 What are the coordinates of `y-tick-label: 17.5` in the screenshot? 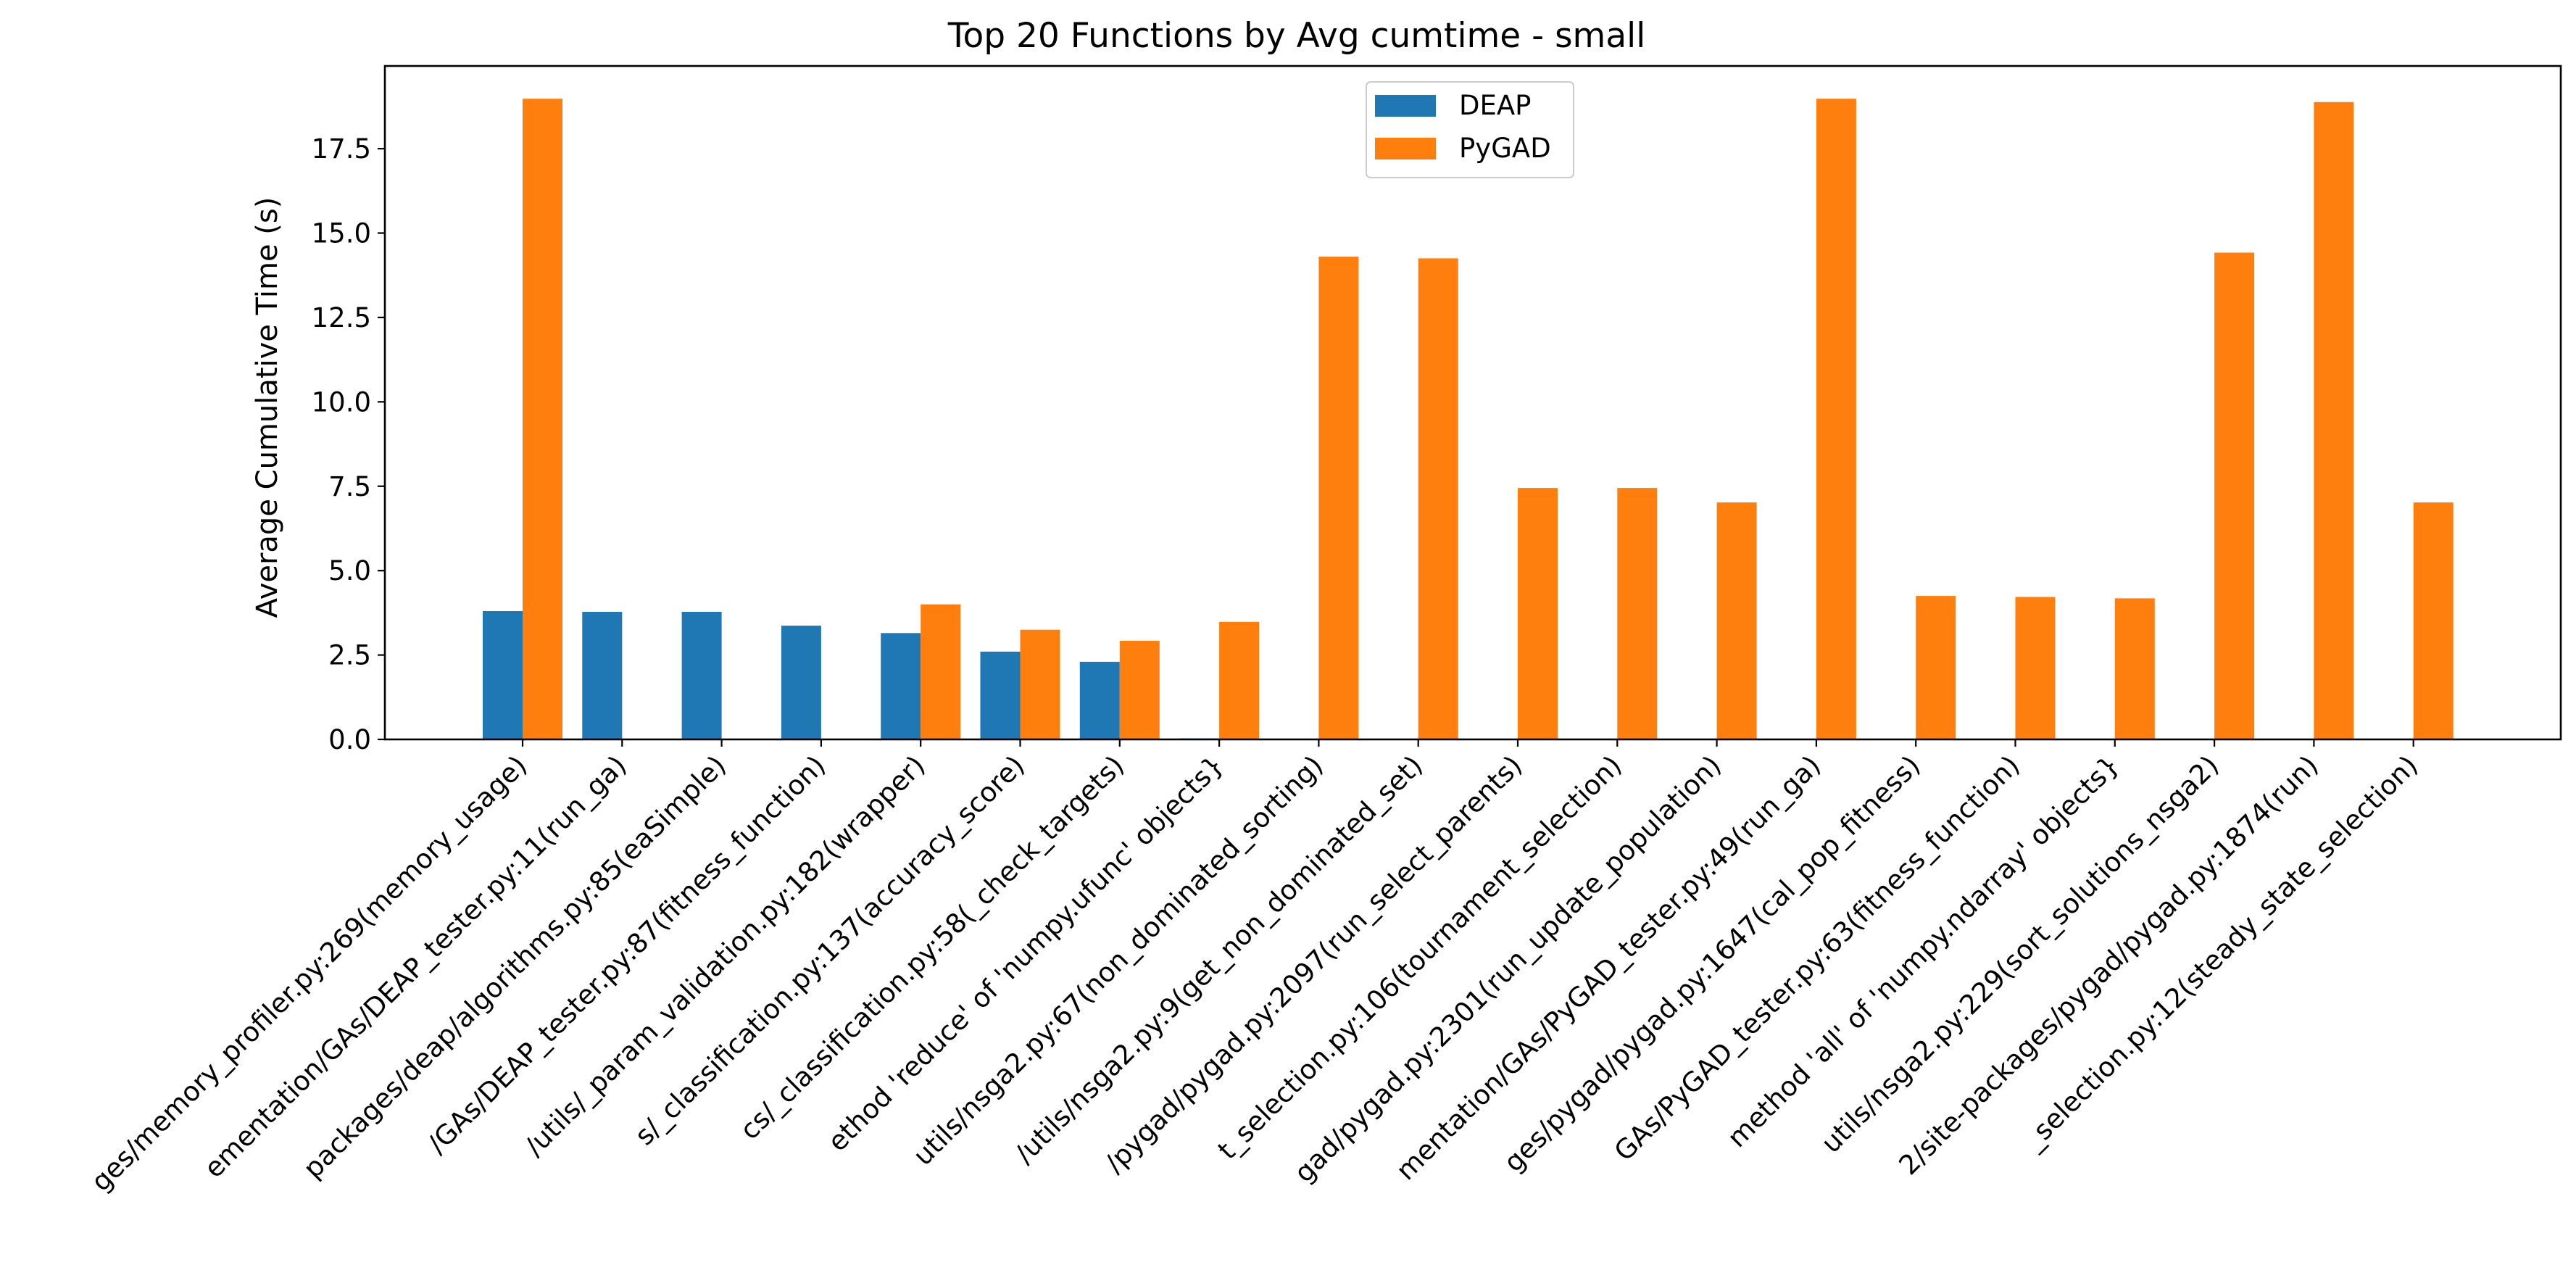 It's located at (341, 149).